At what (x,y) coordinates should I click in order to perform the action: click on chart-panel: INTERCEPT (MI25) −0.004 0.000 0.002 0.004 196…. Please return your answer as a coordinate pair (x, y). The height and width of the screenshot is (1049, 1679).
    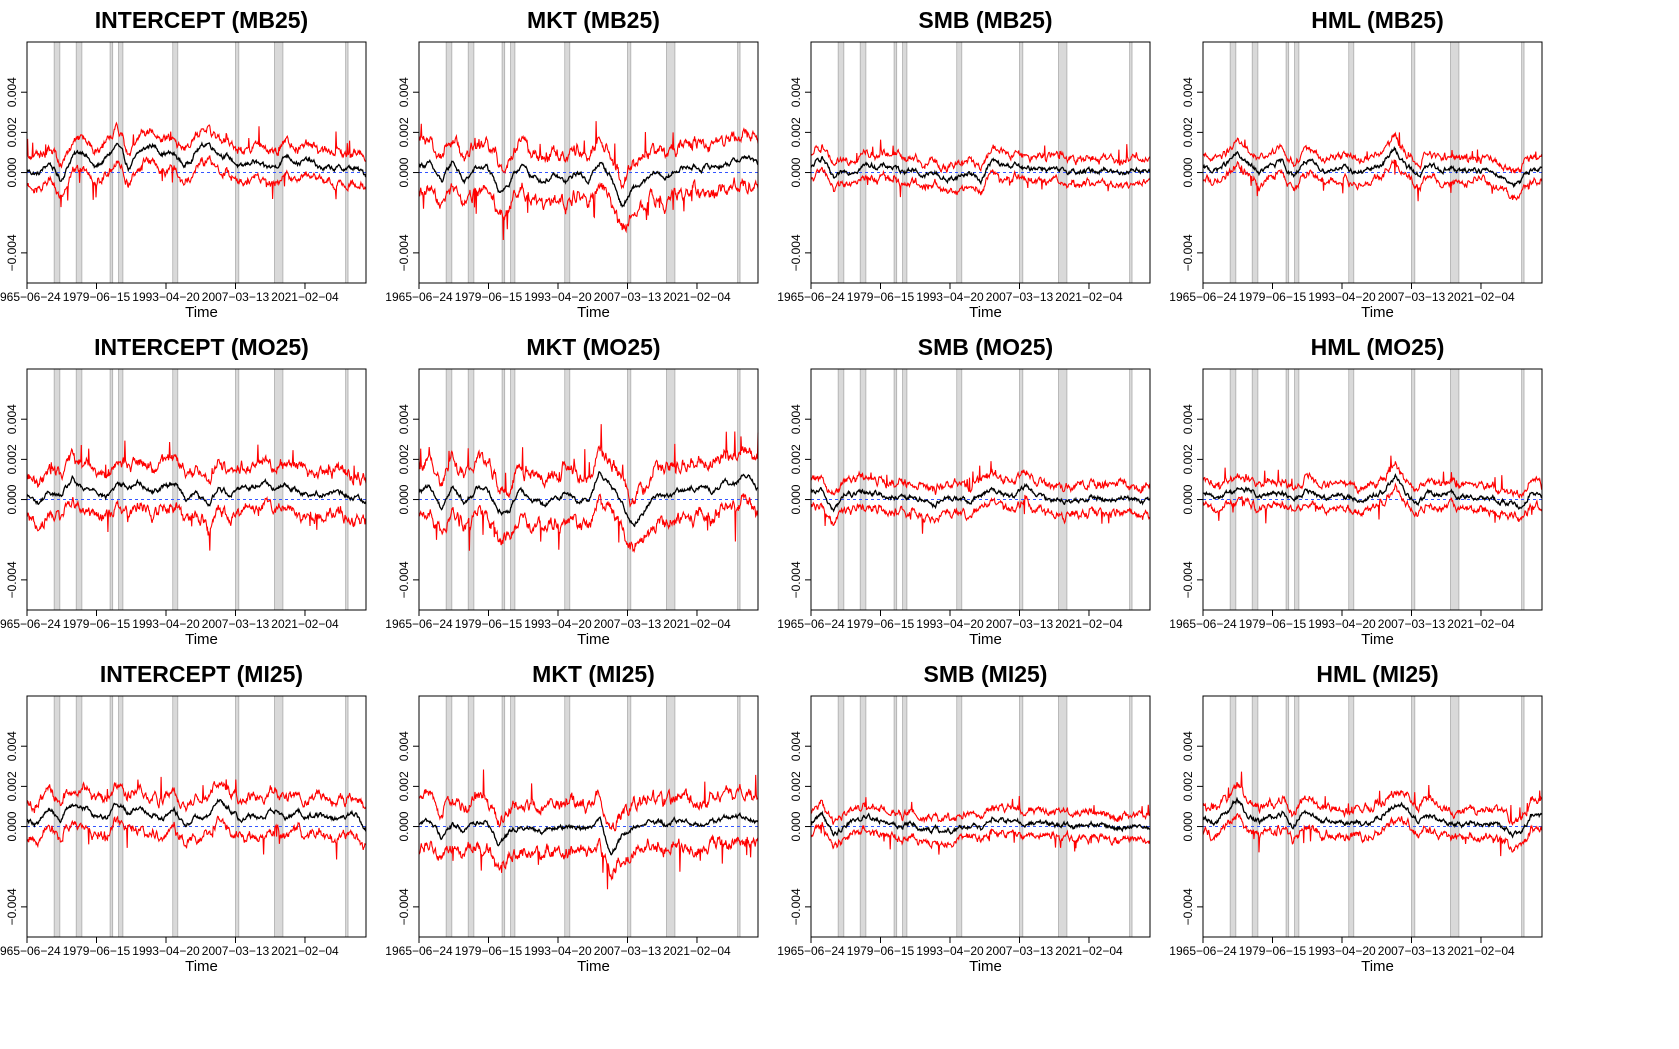
    Looking at the image, I should click on (210, 829).